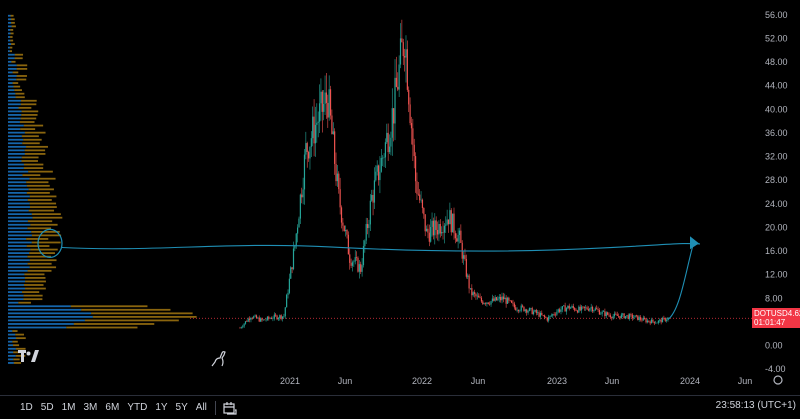  I want to click on range-button-ytd: YTD, so click(137, 407).